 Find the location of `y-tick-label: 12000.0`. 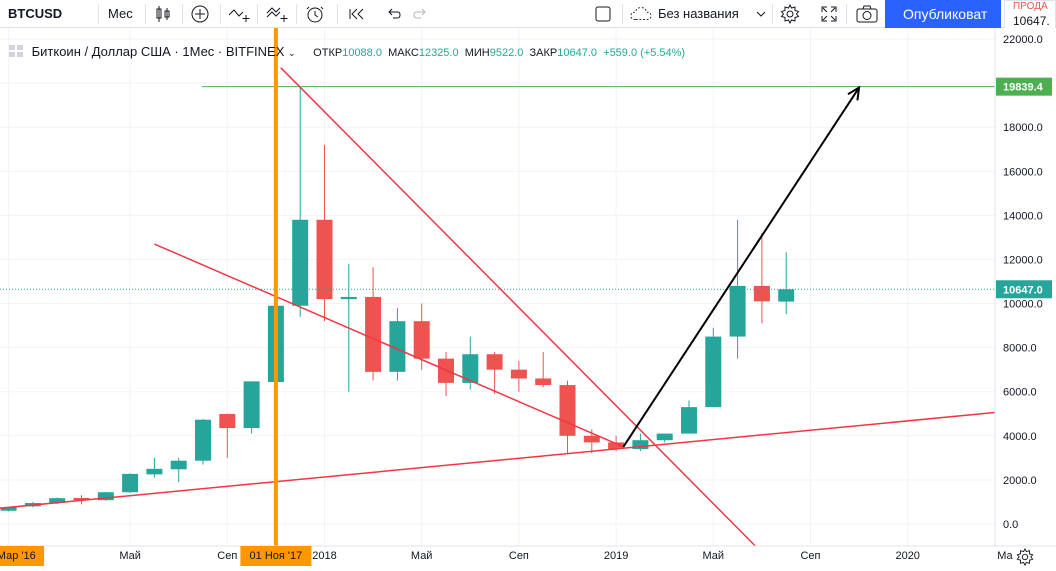

y-tick-label: 12000.0 is located at coordinates (1023, 260).